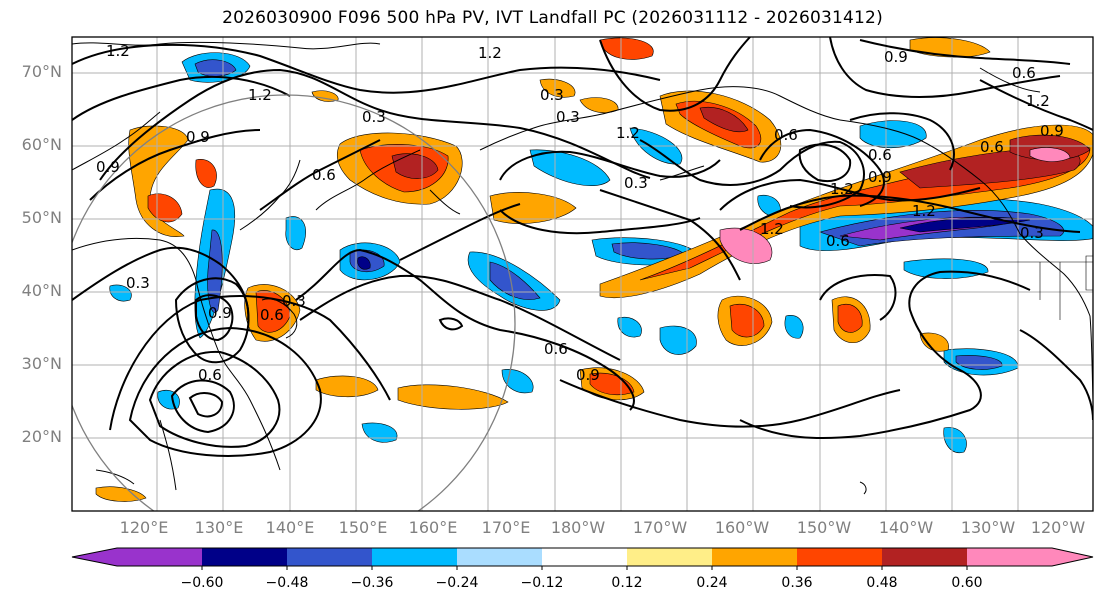 The image size is (1105, 604). I want to click on colorbar-tick-label: 0.48, so click(882, 583).